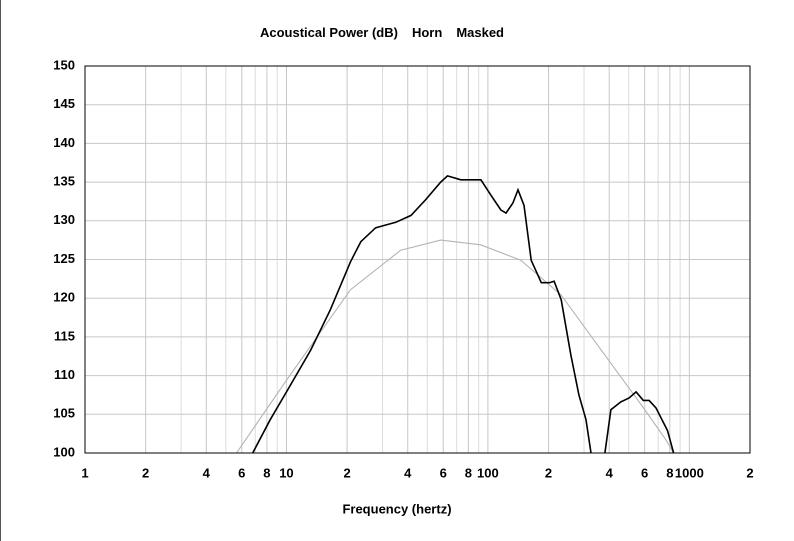 This screenshot has height=541, width=794. I want to click on y-tick-label: 150, so click(64, 64).